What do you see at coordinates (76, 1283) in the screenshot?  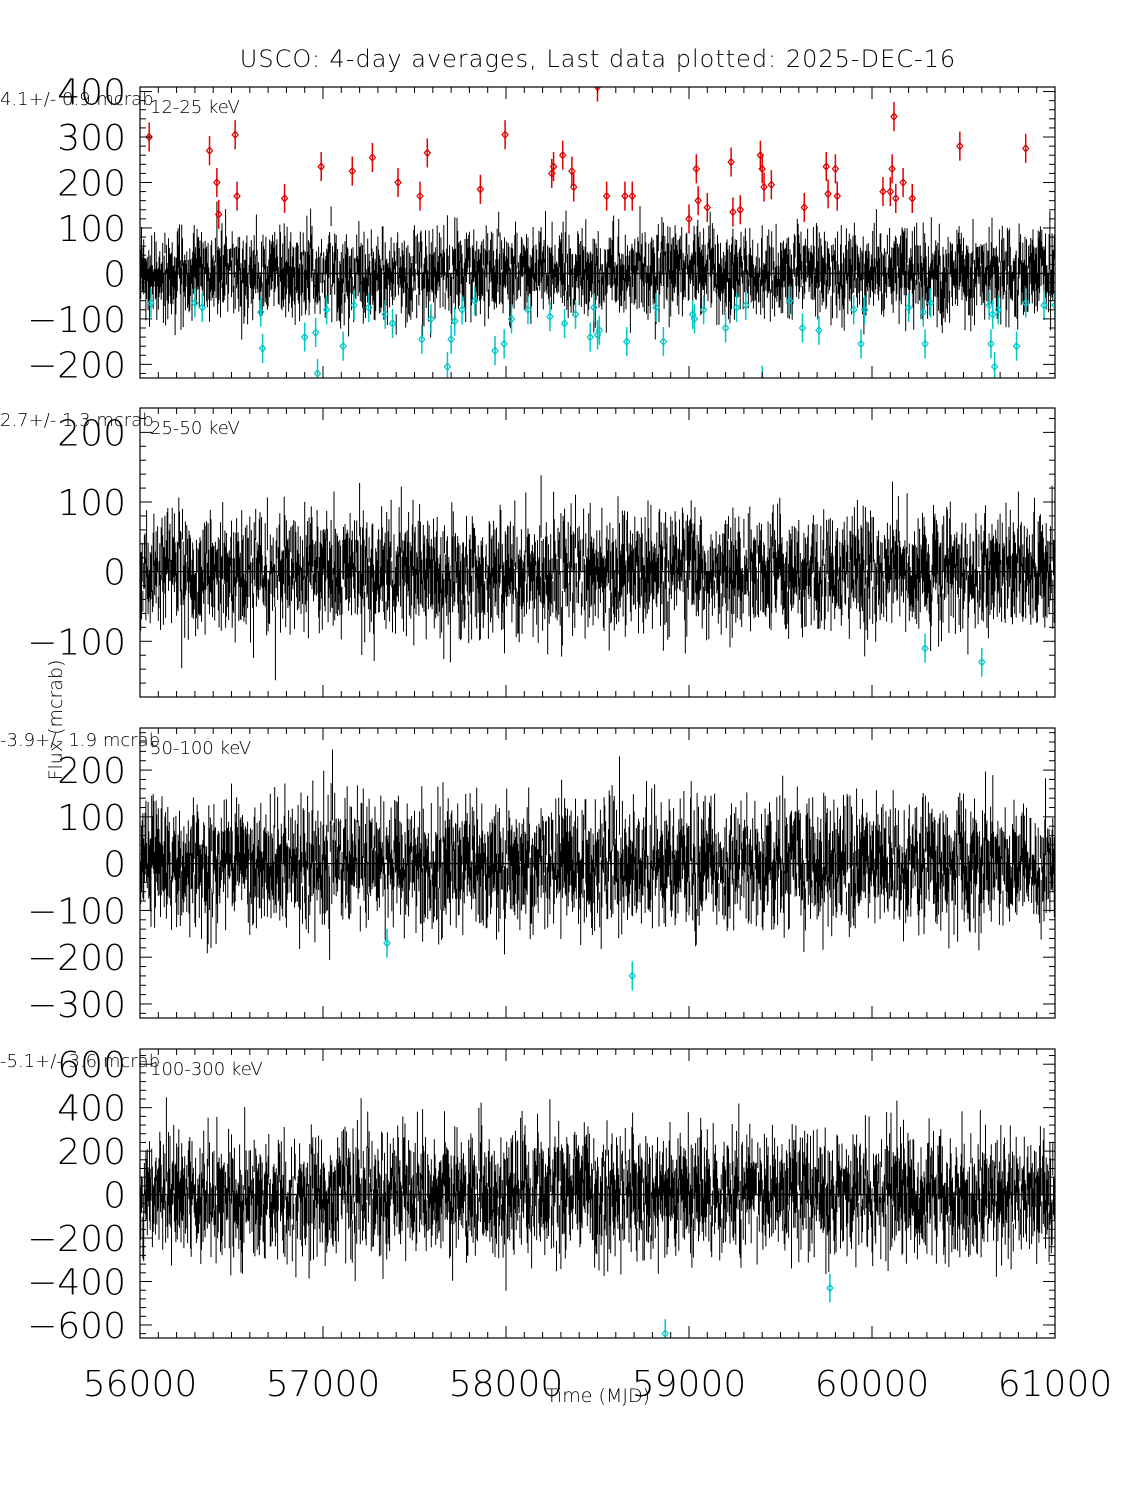 I see `y-tick-label: −400` at bounding box center [76, 1283].